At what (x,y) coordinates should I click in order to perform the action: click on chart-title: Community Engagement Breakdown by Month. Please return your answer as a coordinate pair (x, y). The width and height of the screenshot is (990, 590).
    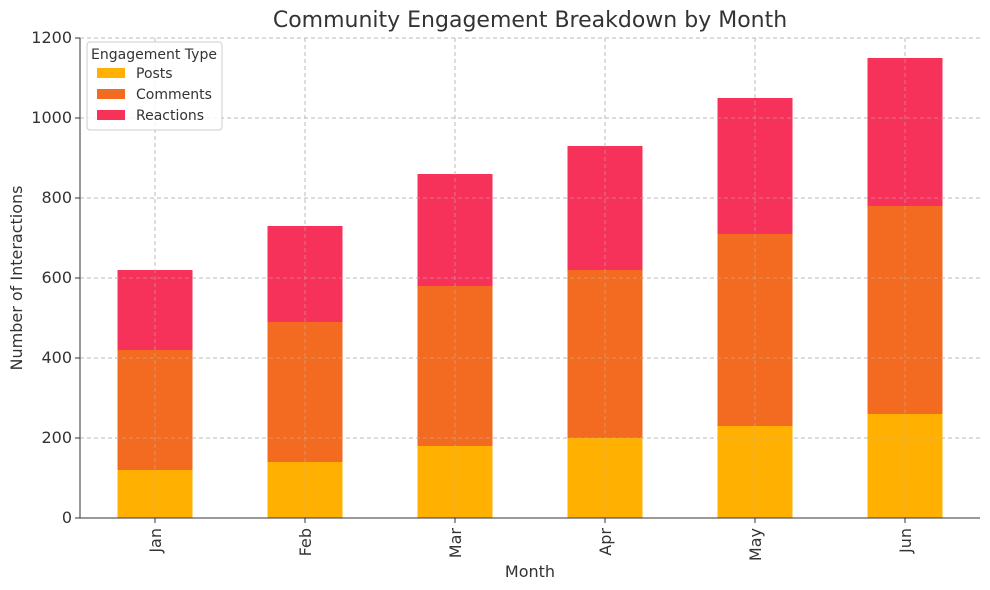
    Looking at the image, I should click on (530, 20).